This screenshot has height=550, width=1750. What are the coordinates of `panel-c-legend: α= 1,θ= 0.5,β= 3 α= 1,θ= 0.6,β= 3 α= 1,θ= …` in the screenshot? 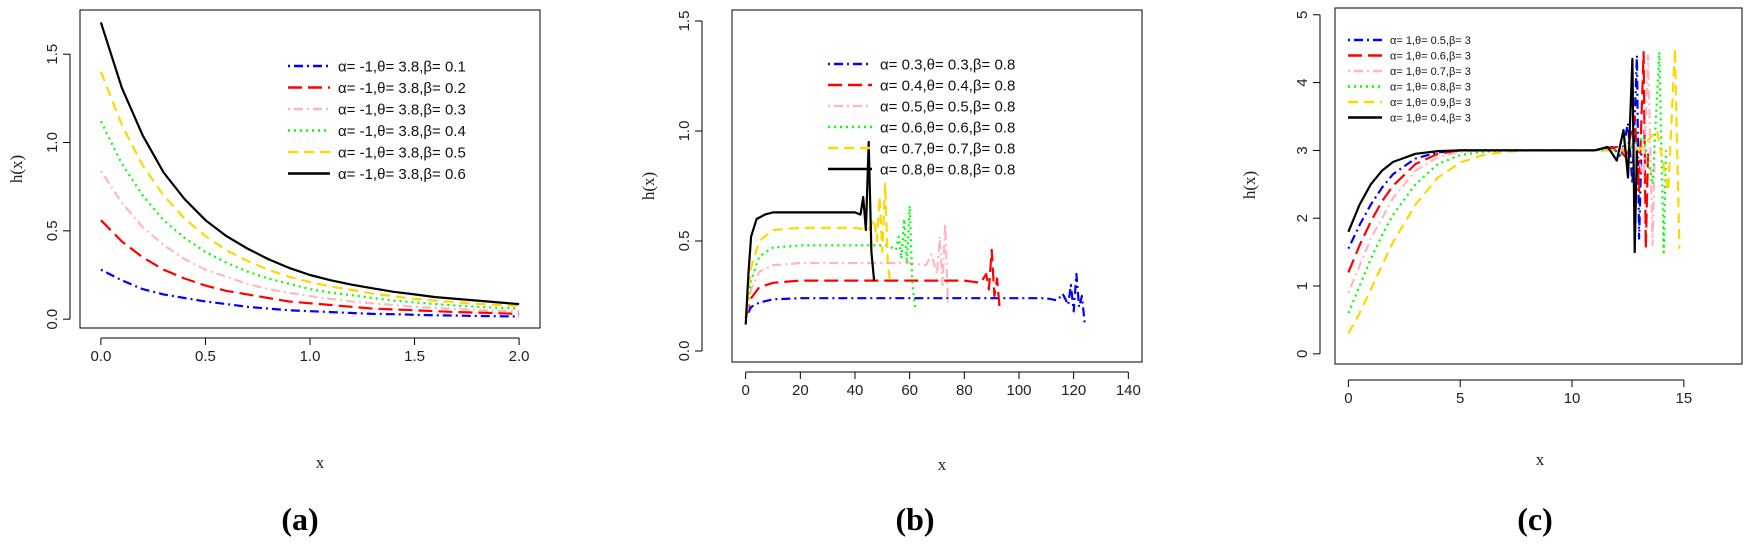 It's located at (1409, 79).